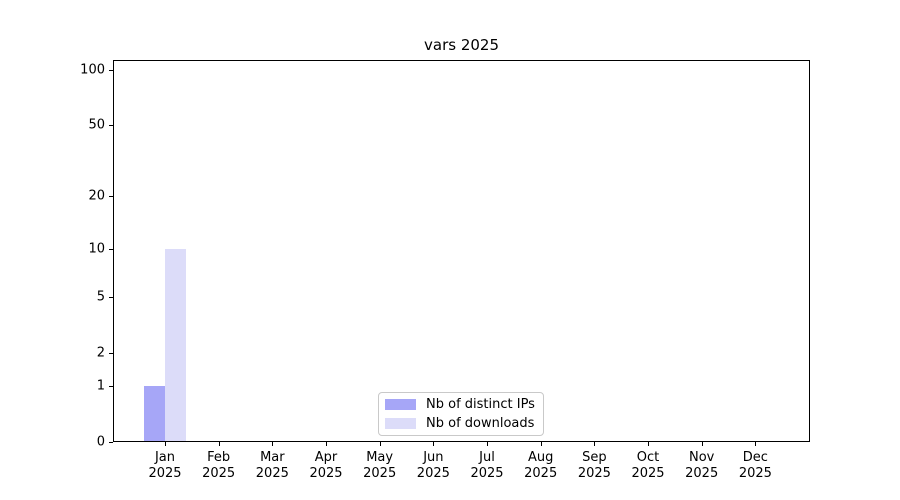 The height and width of the screenshot is (500, 900). I want to click on x-tick-label: Jun 2025, so click(433, 465).